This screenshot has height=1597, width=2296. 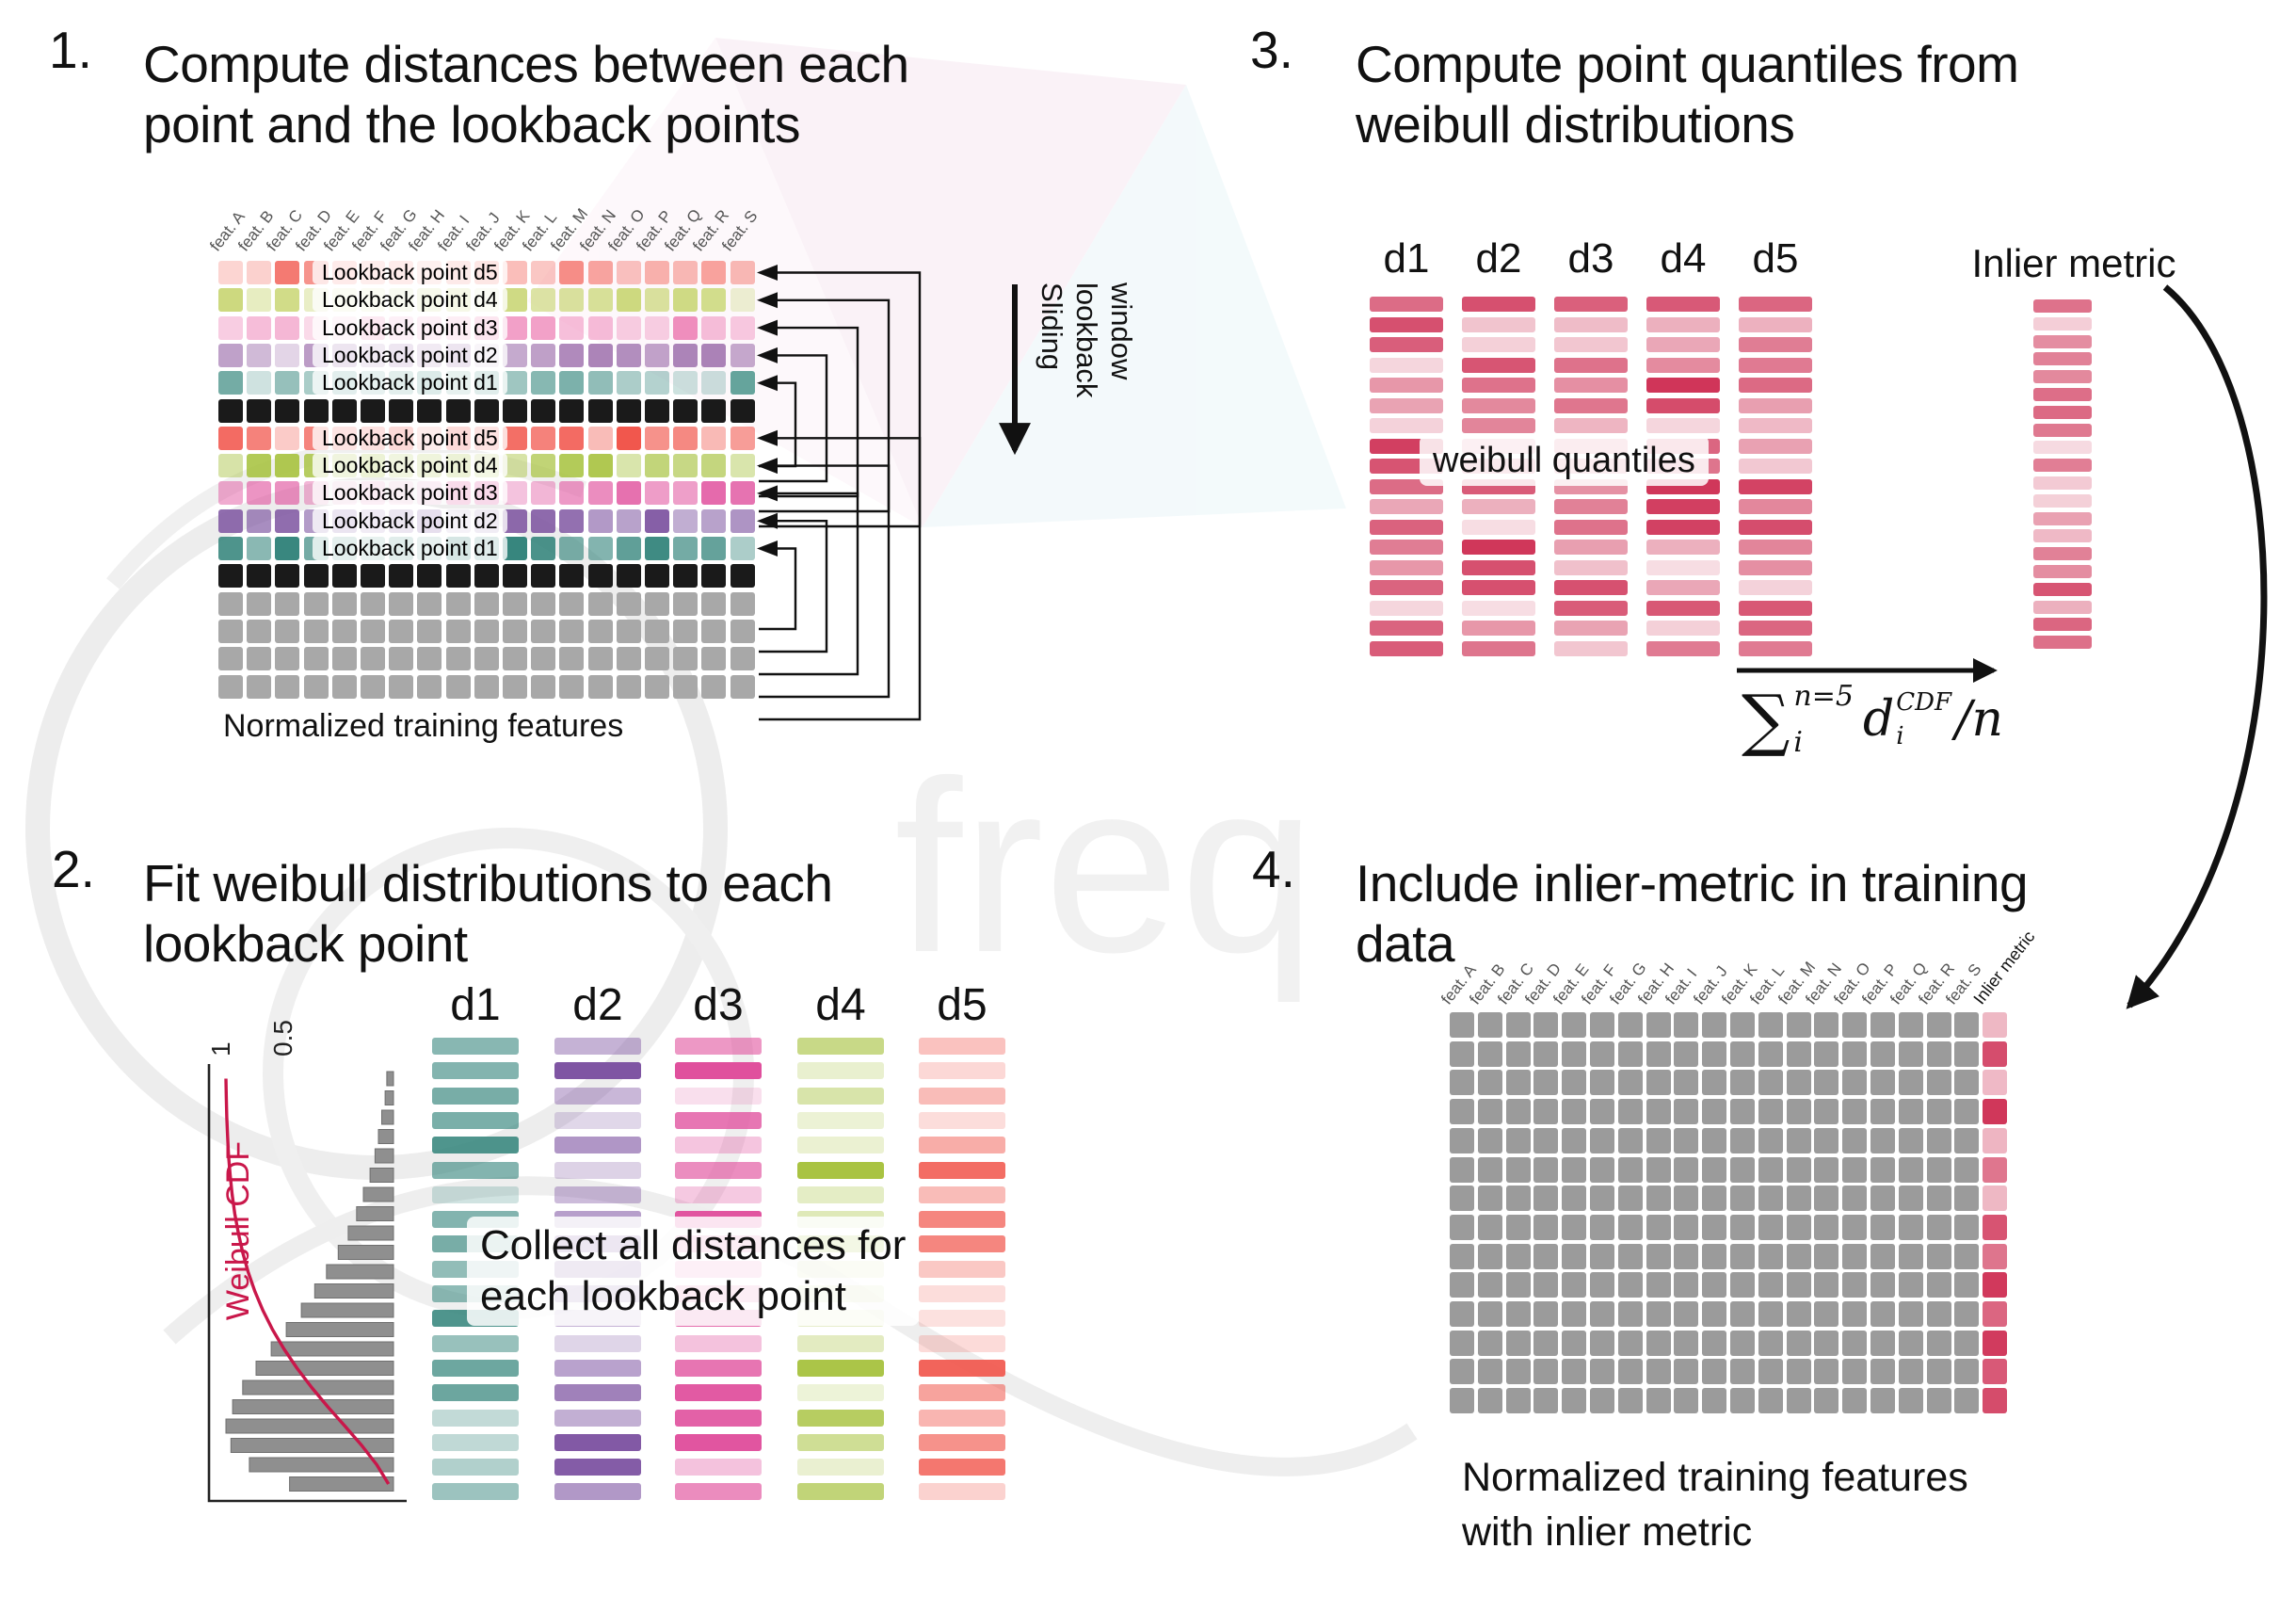 What do you see at coordinates (71, 50) in the screenshot?
I see `step-1-number: 1.` at bounding box center [71, 50].